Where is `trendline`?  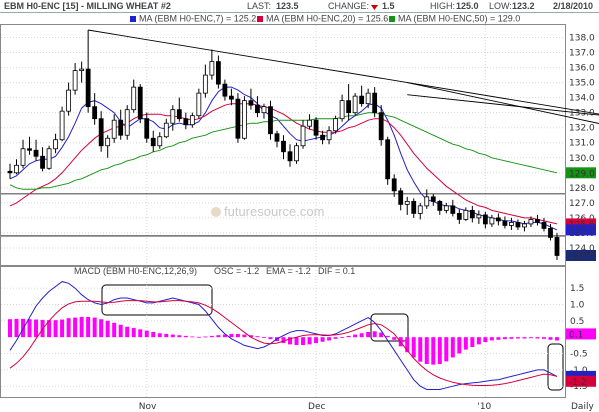 trendline is located at coordinates (503, 103).